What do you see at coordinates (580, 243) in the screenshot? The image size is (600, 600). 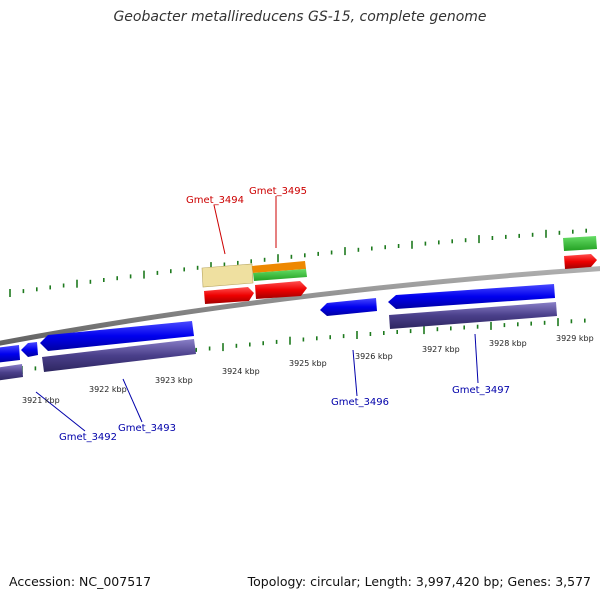 I see `feature-green-edge` at bounding box center [580, 243].